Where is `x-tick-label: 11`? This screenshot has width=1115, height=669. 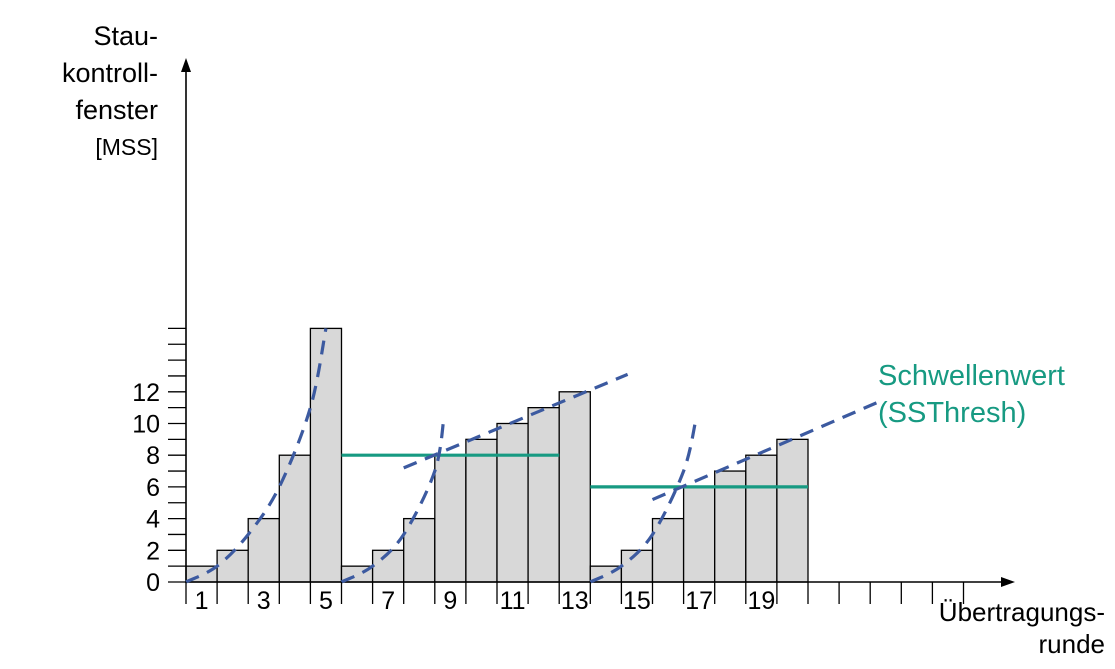 x-tick-label: 11 is located at coordinates (513, 601).